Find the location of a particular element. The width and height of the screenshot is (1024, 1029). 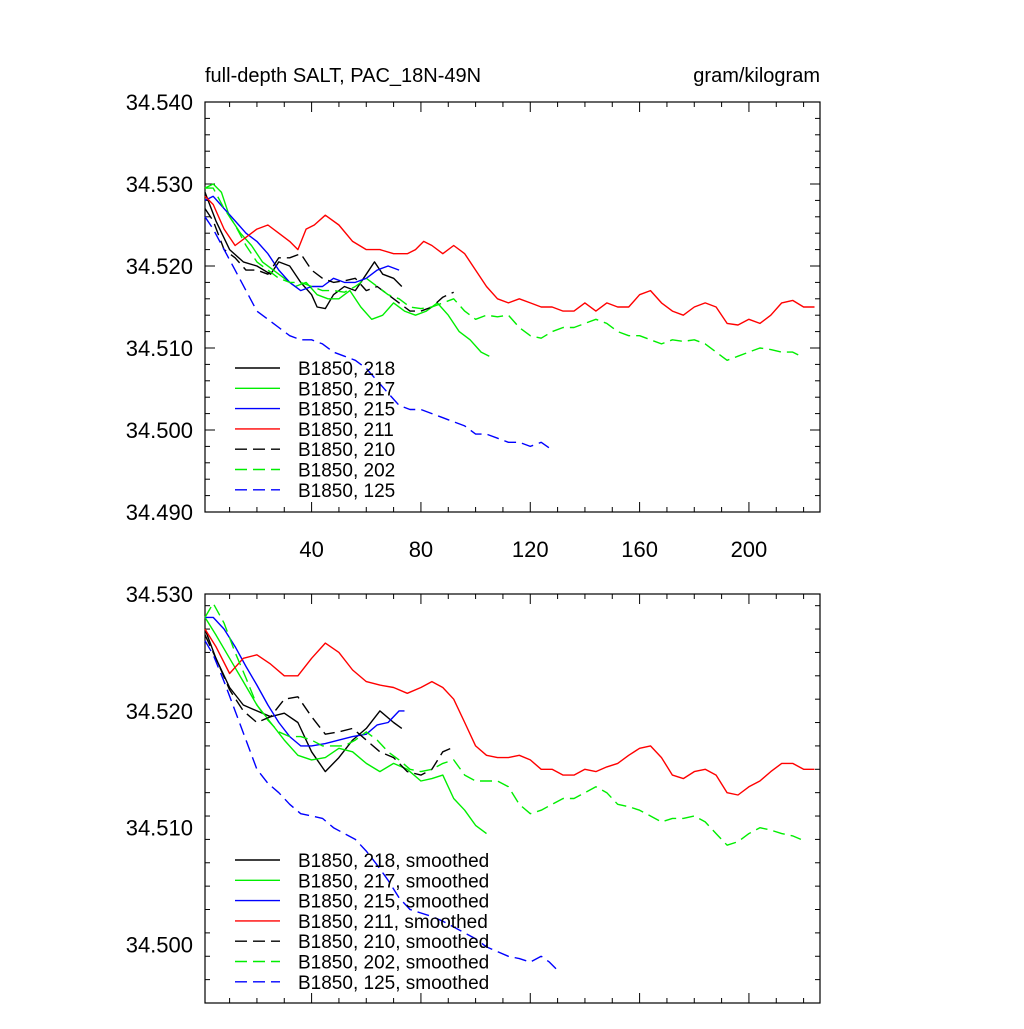

y-tick-label: 34.490 is located at coordinates (159, 512).